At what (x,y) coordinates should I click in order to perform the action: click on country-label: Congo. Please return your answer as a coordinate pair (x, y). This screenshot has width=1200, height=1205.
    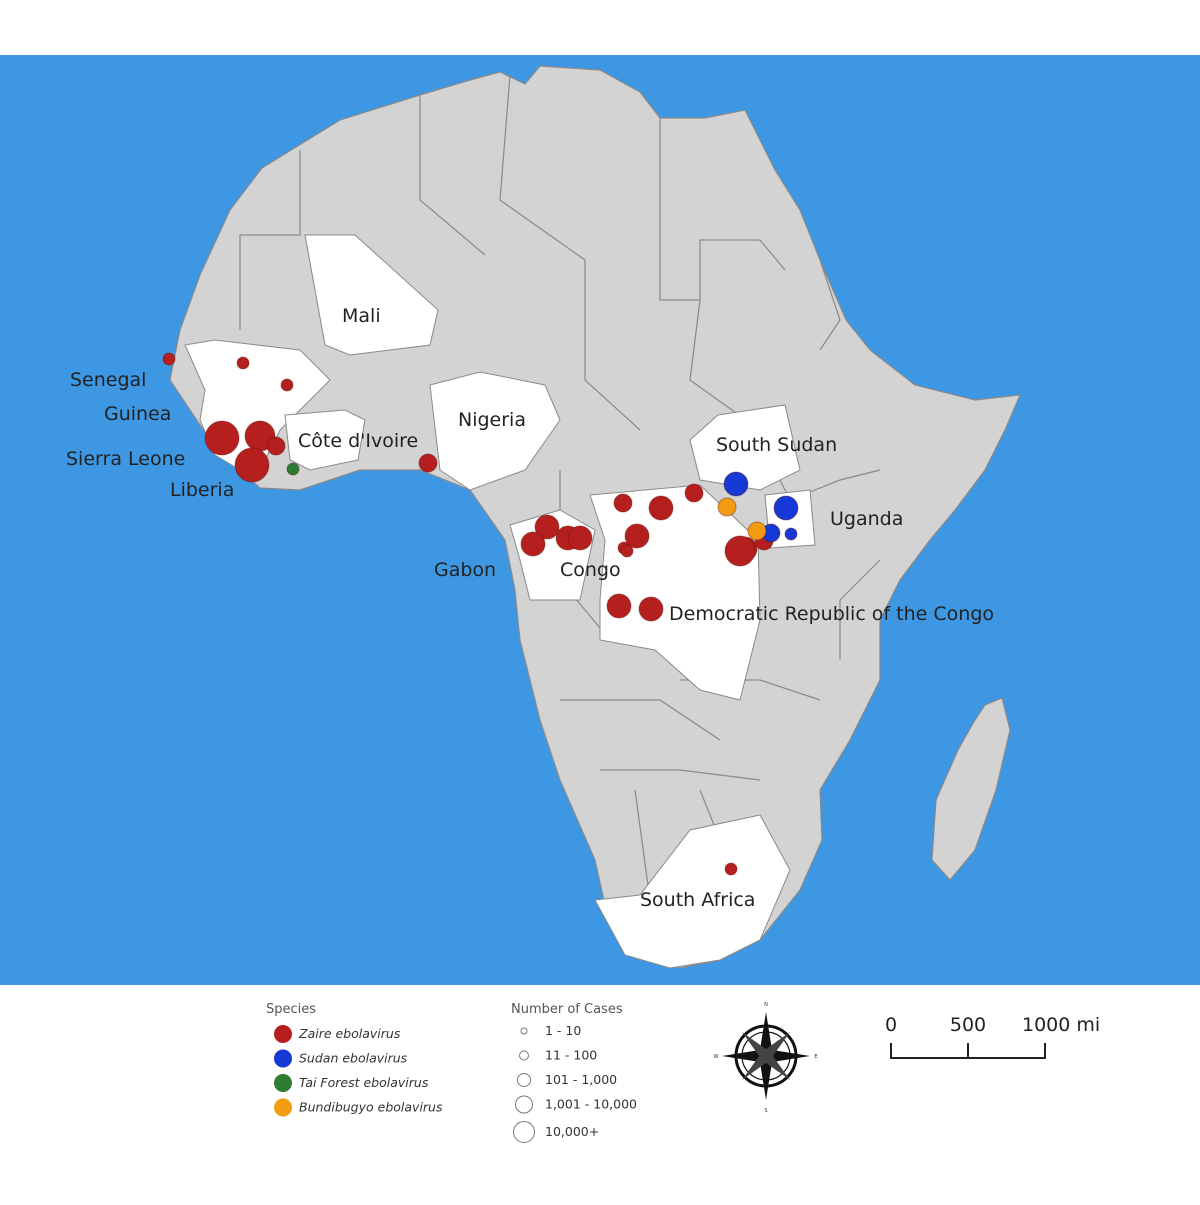
    Looking at the image, I should click on (590, 570).